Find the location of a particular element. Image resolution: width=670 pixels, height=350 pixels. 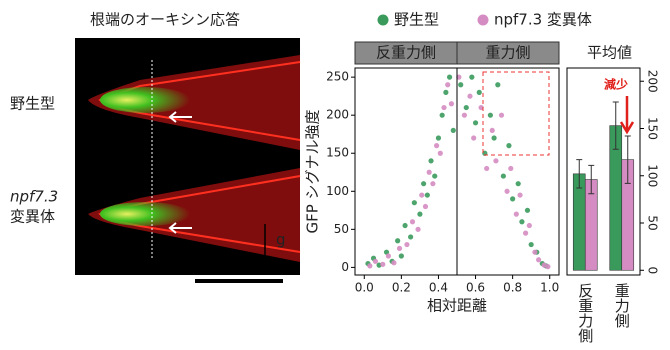

y-tick-label: 250 is located at coordinates (337, 77).